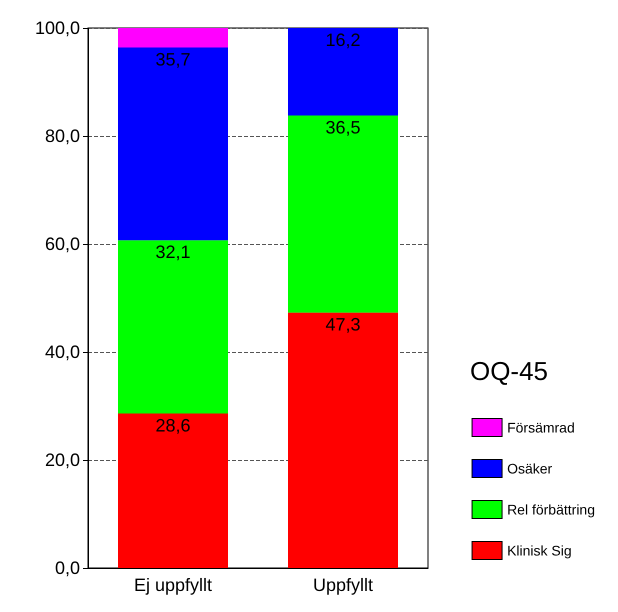  Describe the element at coordinates (343, 585) in the screenshot. I see `x-tick-label: Uppfyllt` at that location.